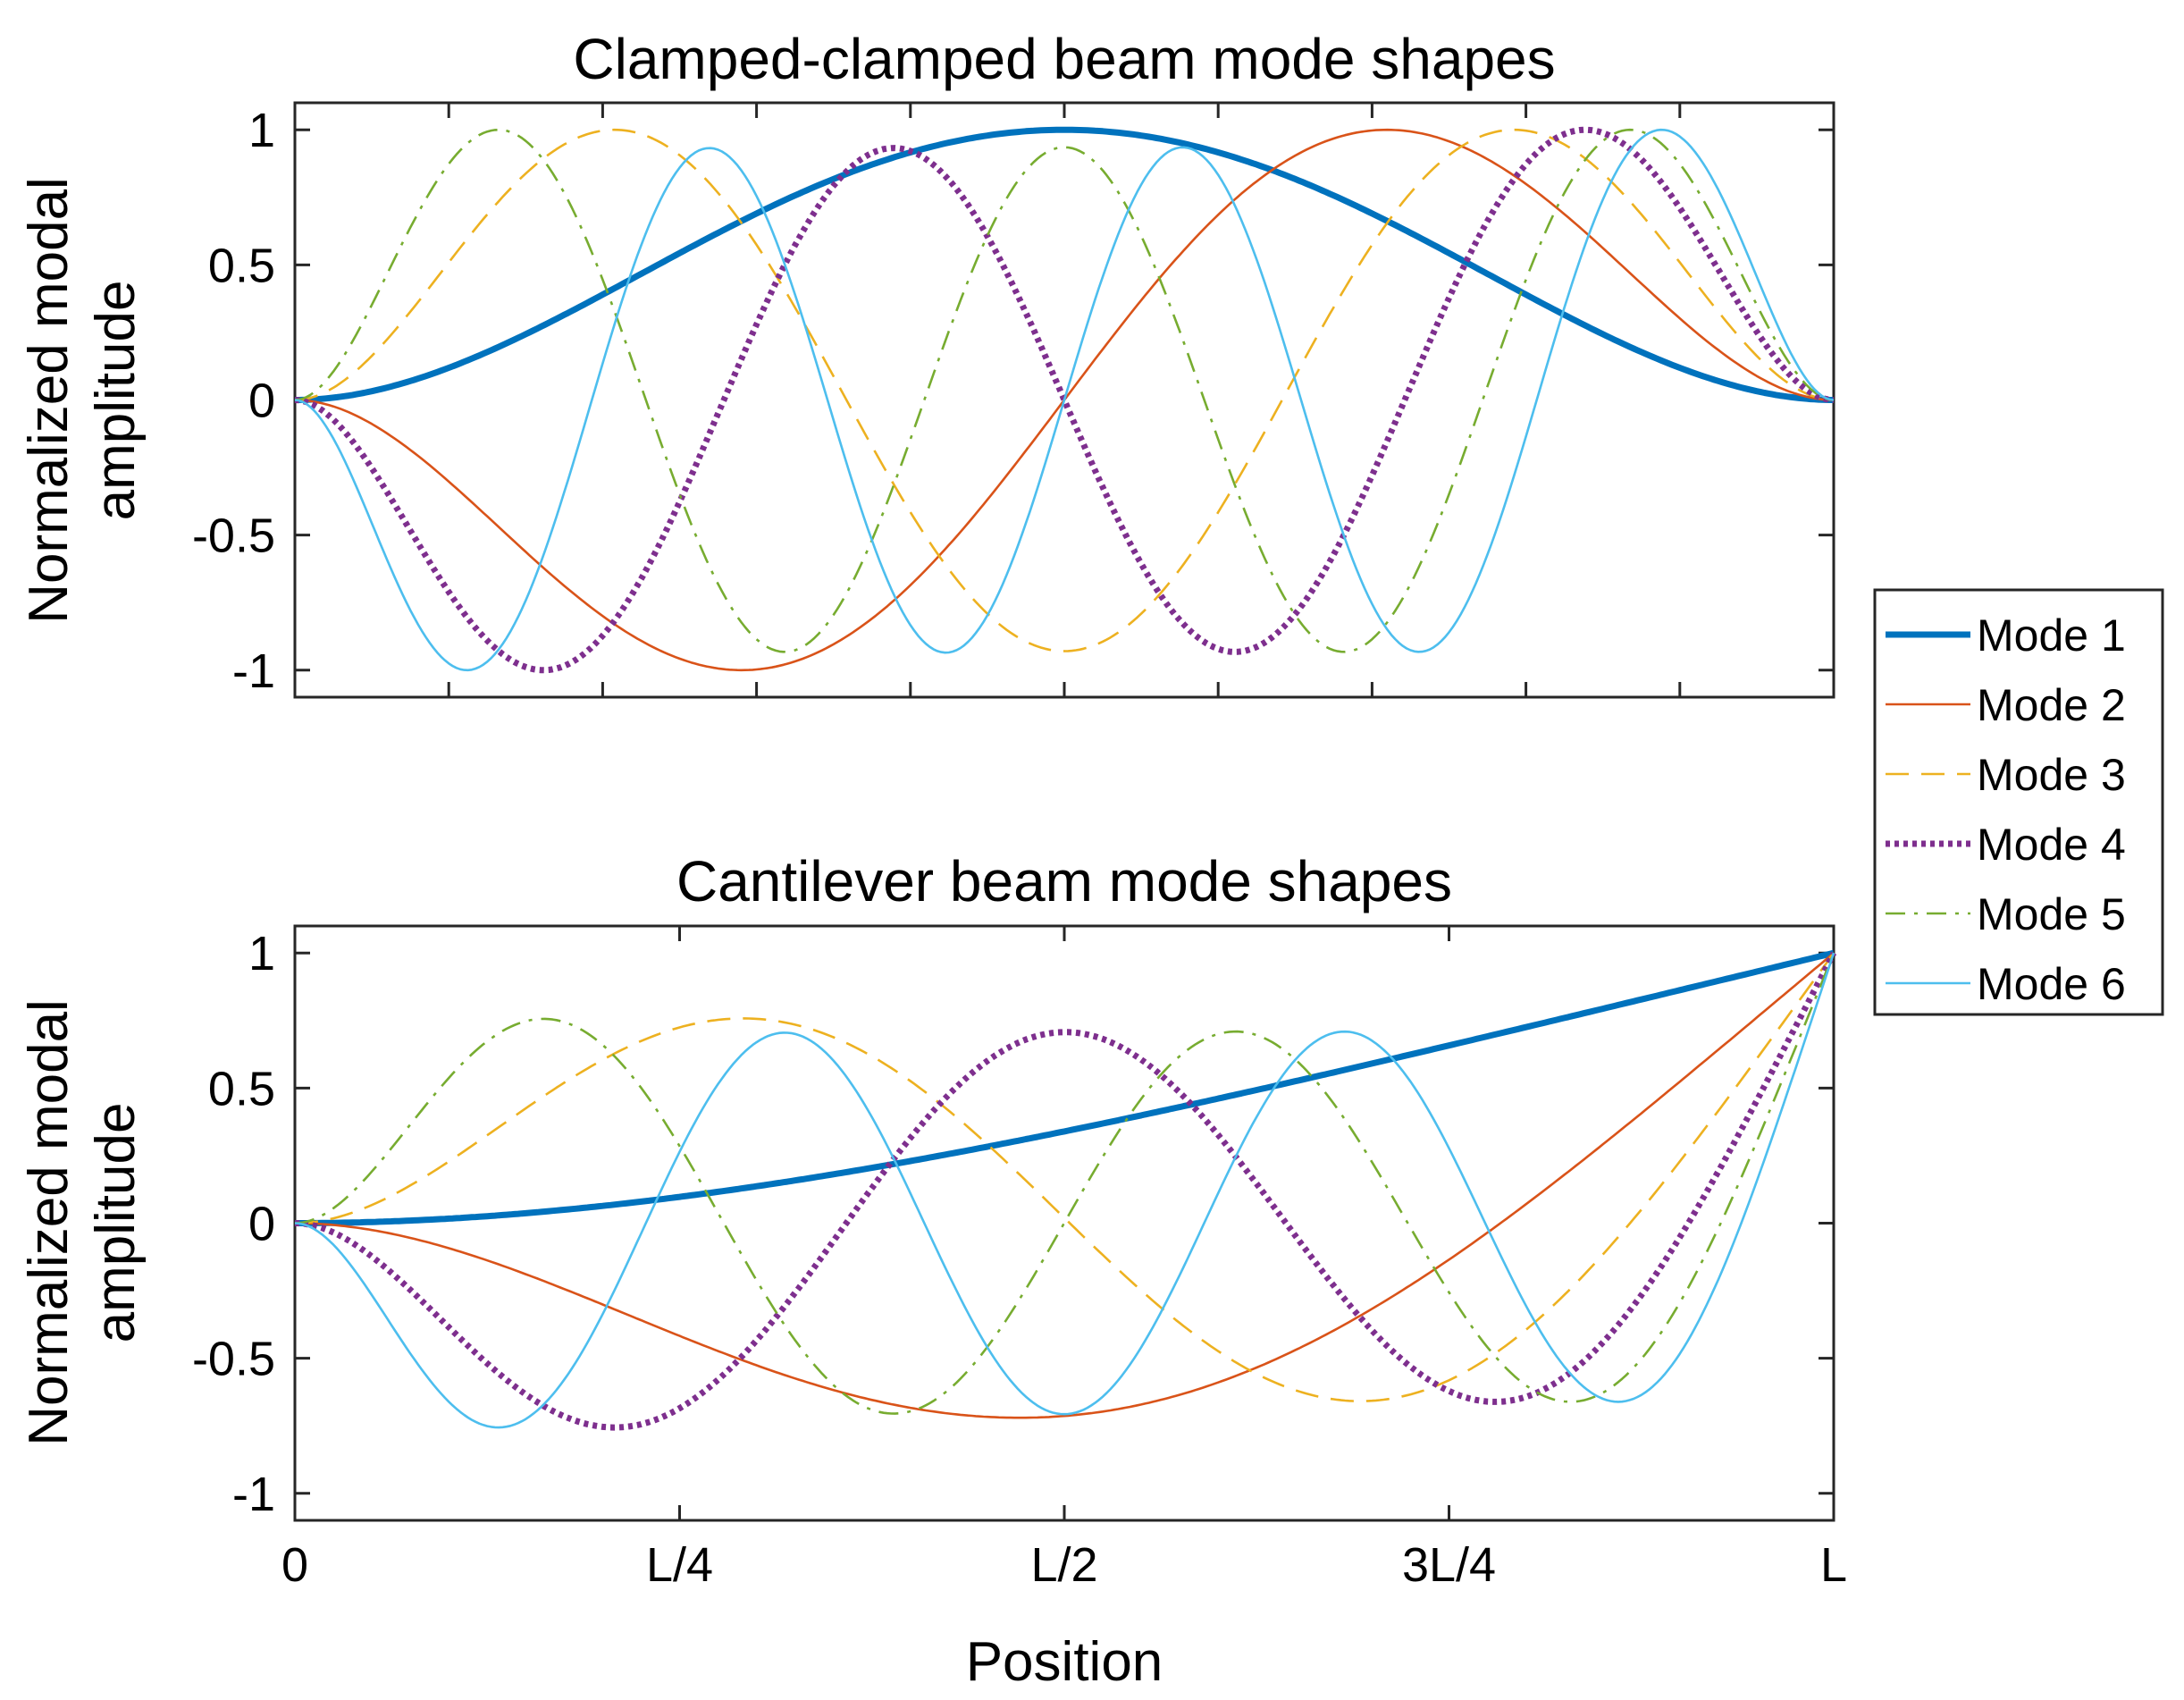 This screenshot has width=2184, height=1700. I want to click on legend-label-mode-6: Mode 6, so click(2051, 984).